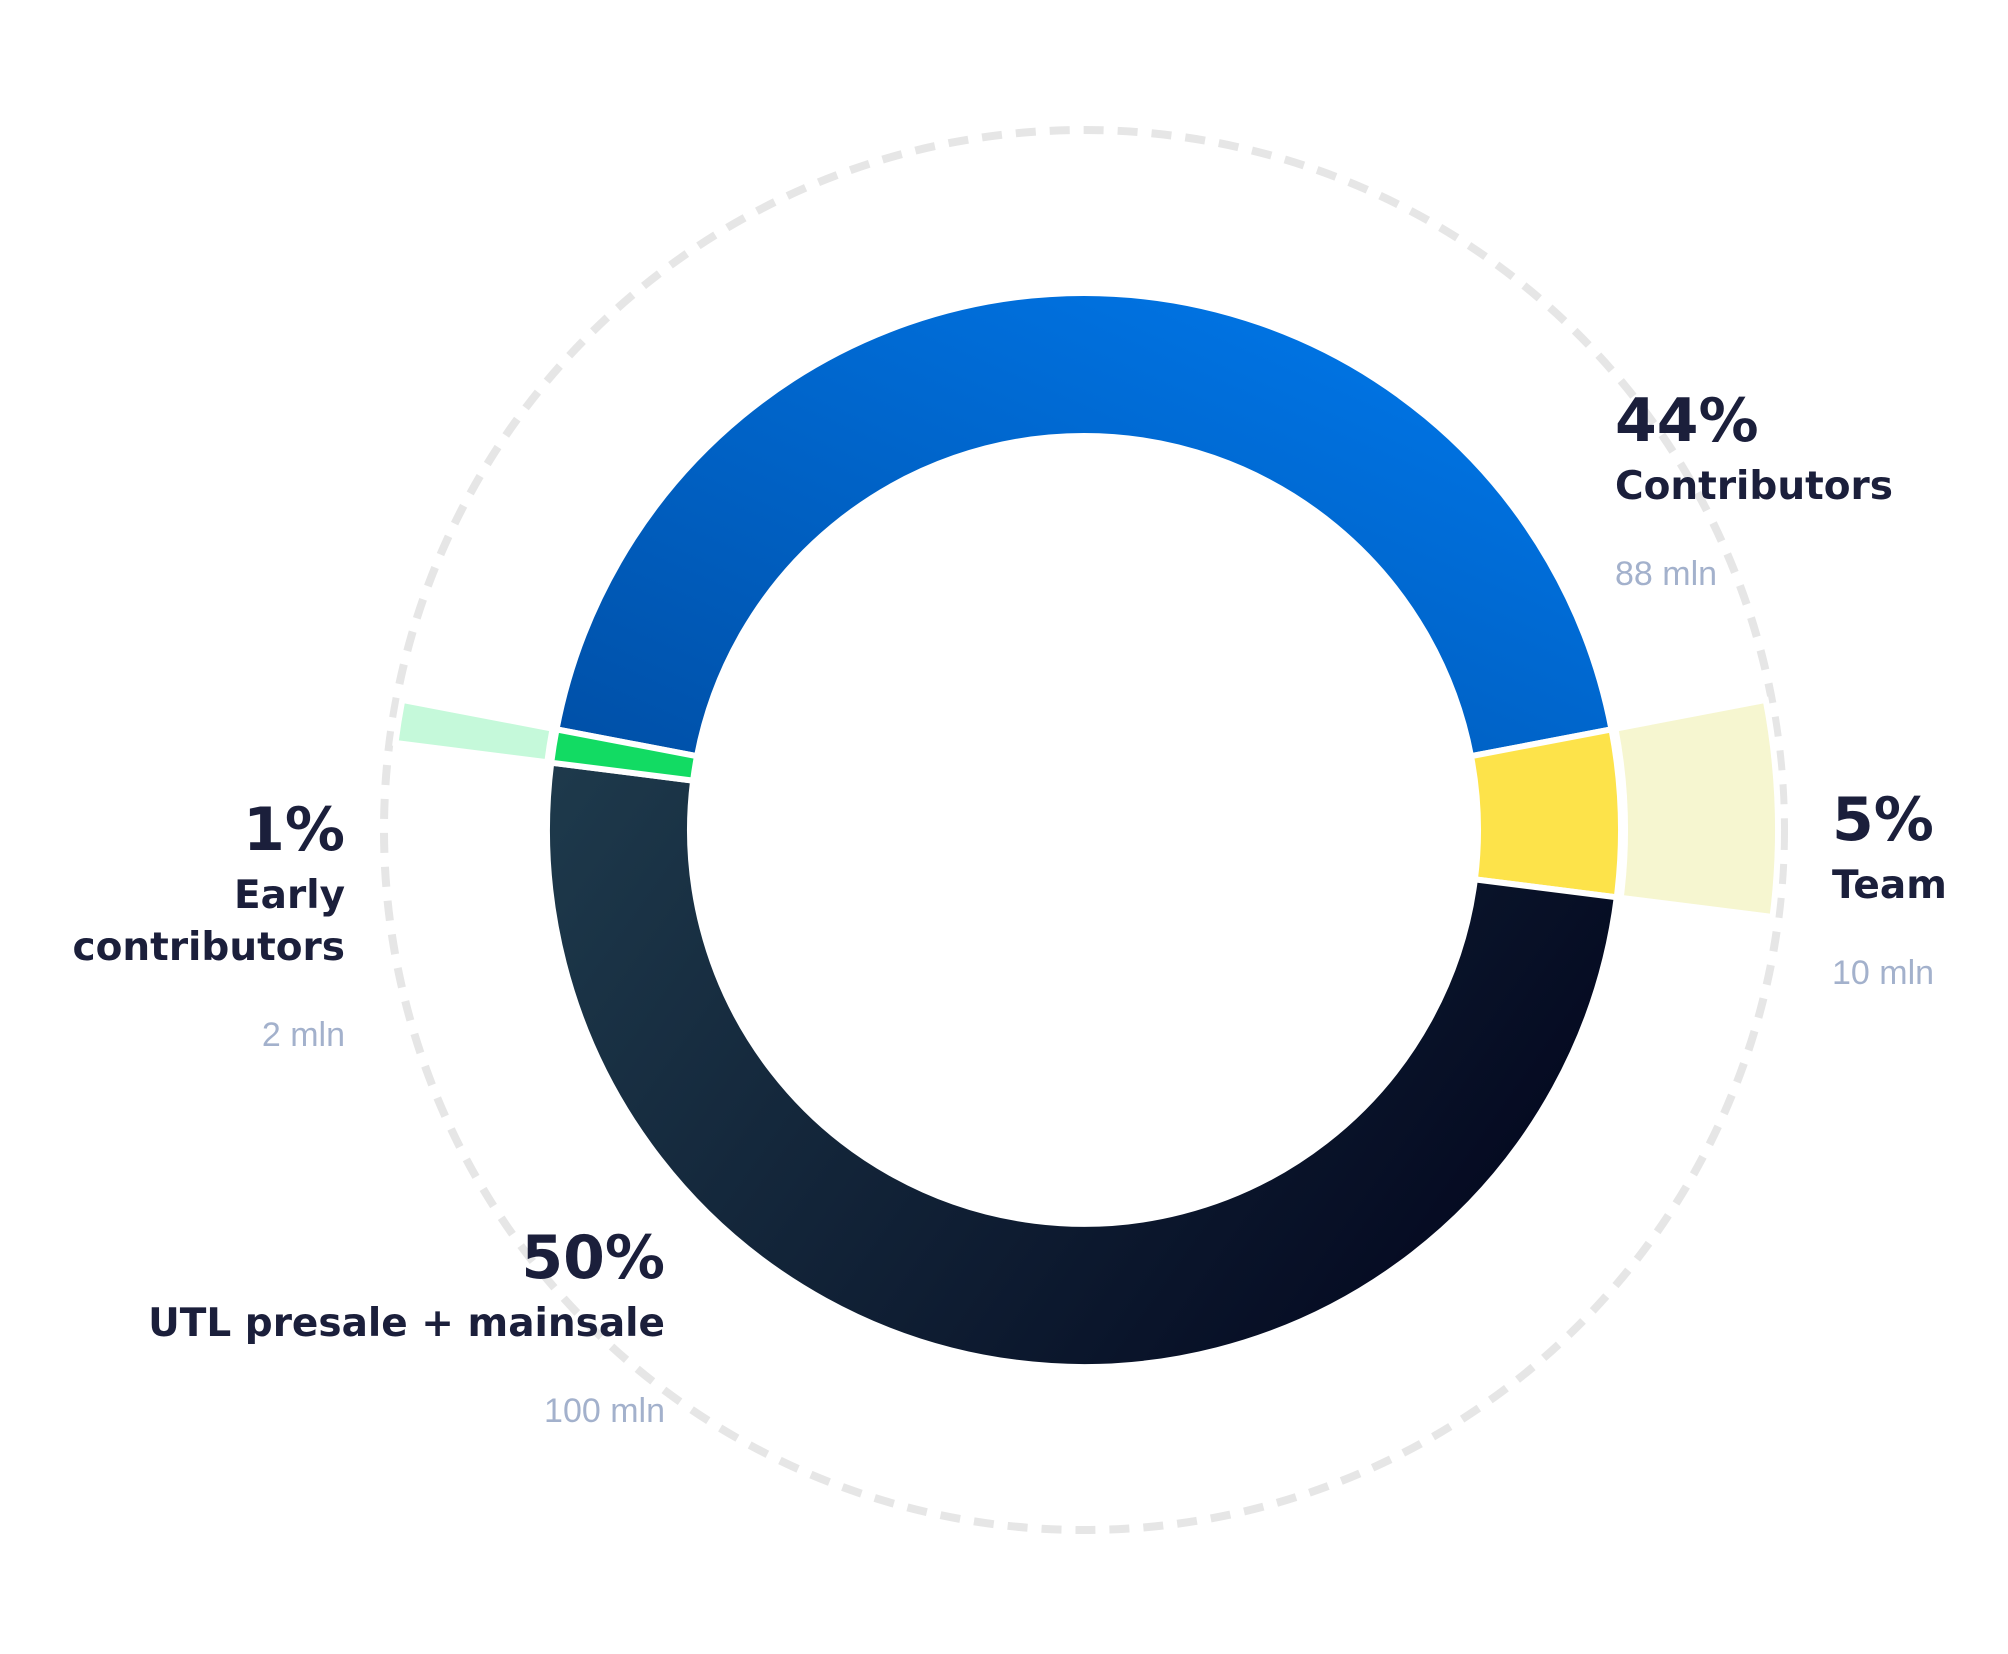  What do you see at coordinates (406, 1323) in the screenshot?
I see `category-label: UTL presale + mainsale` at bounding box center [406, 1323].